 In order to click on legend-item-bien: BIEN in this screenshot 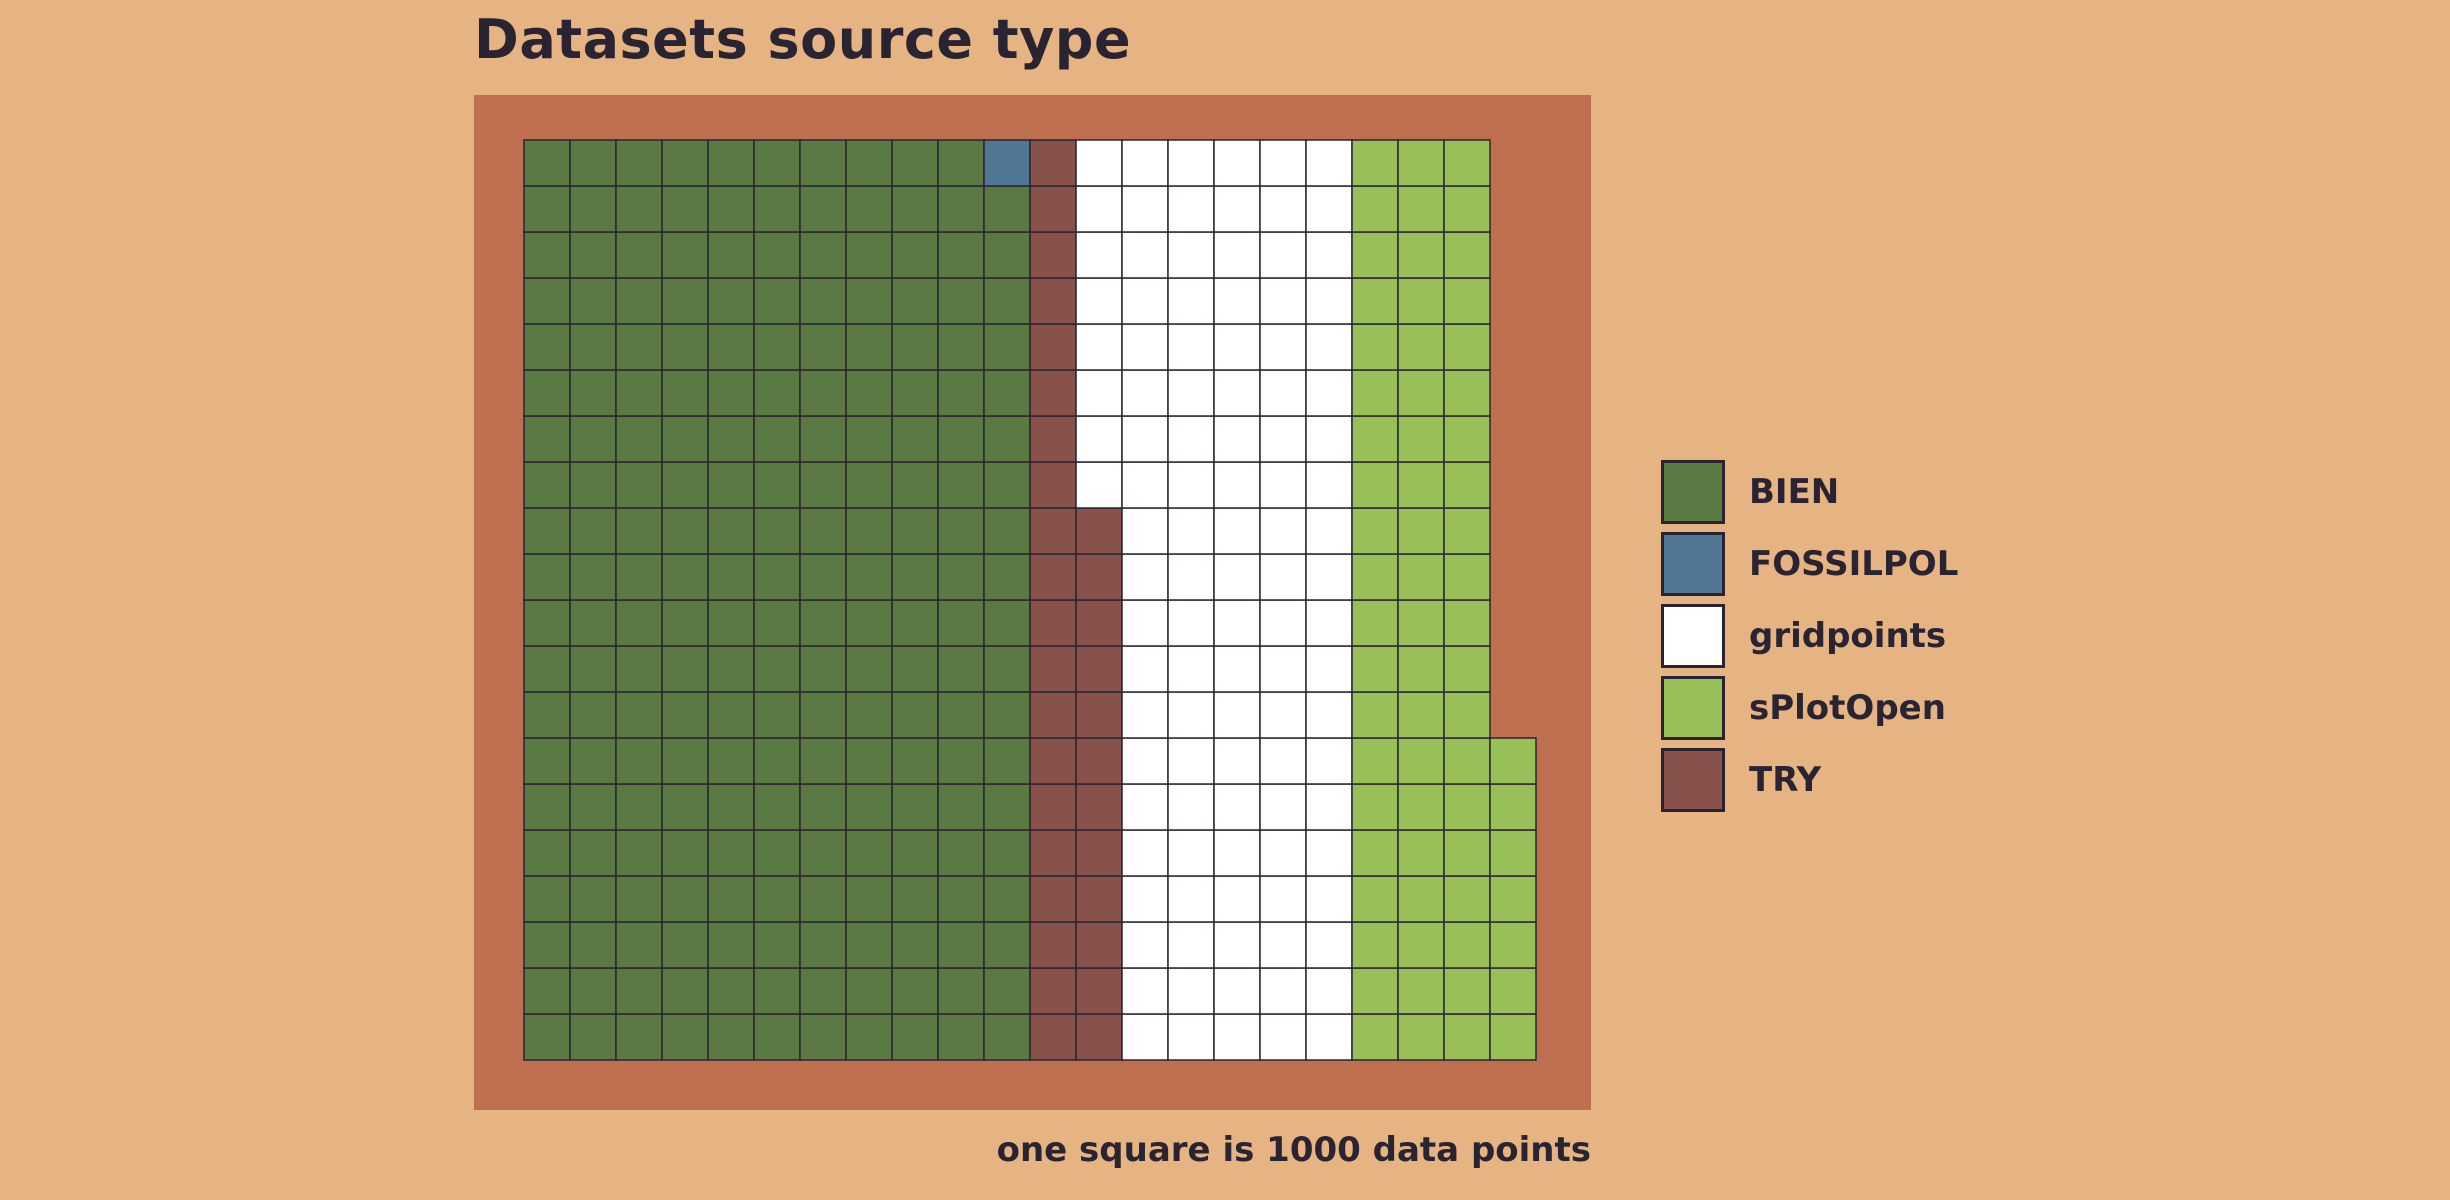, I will do `click(1809, 492)`.